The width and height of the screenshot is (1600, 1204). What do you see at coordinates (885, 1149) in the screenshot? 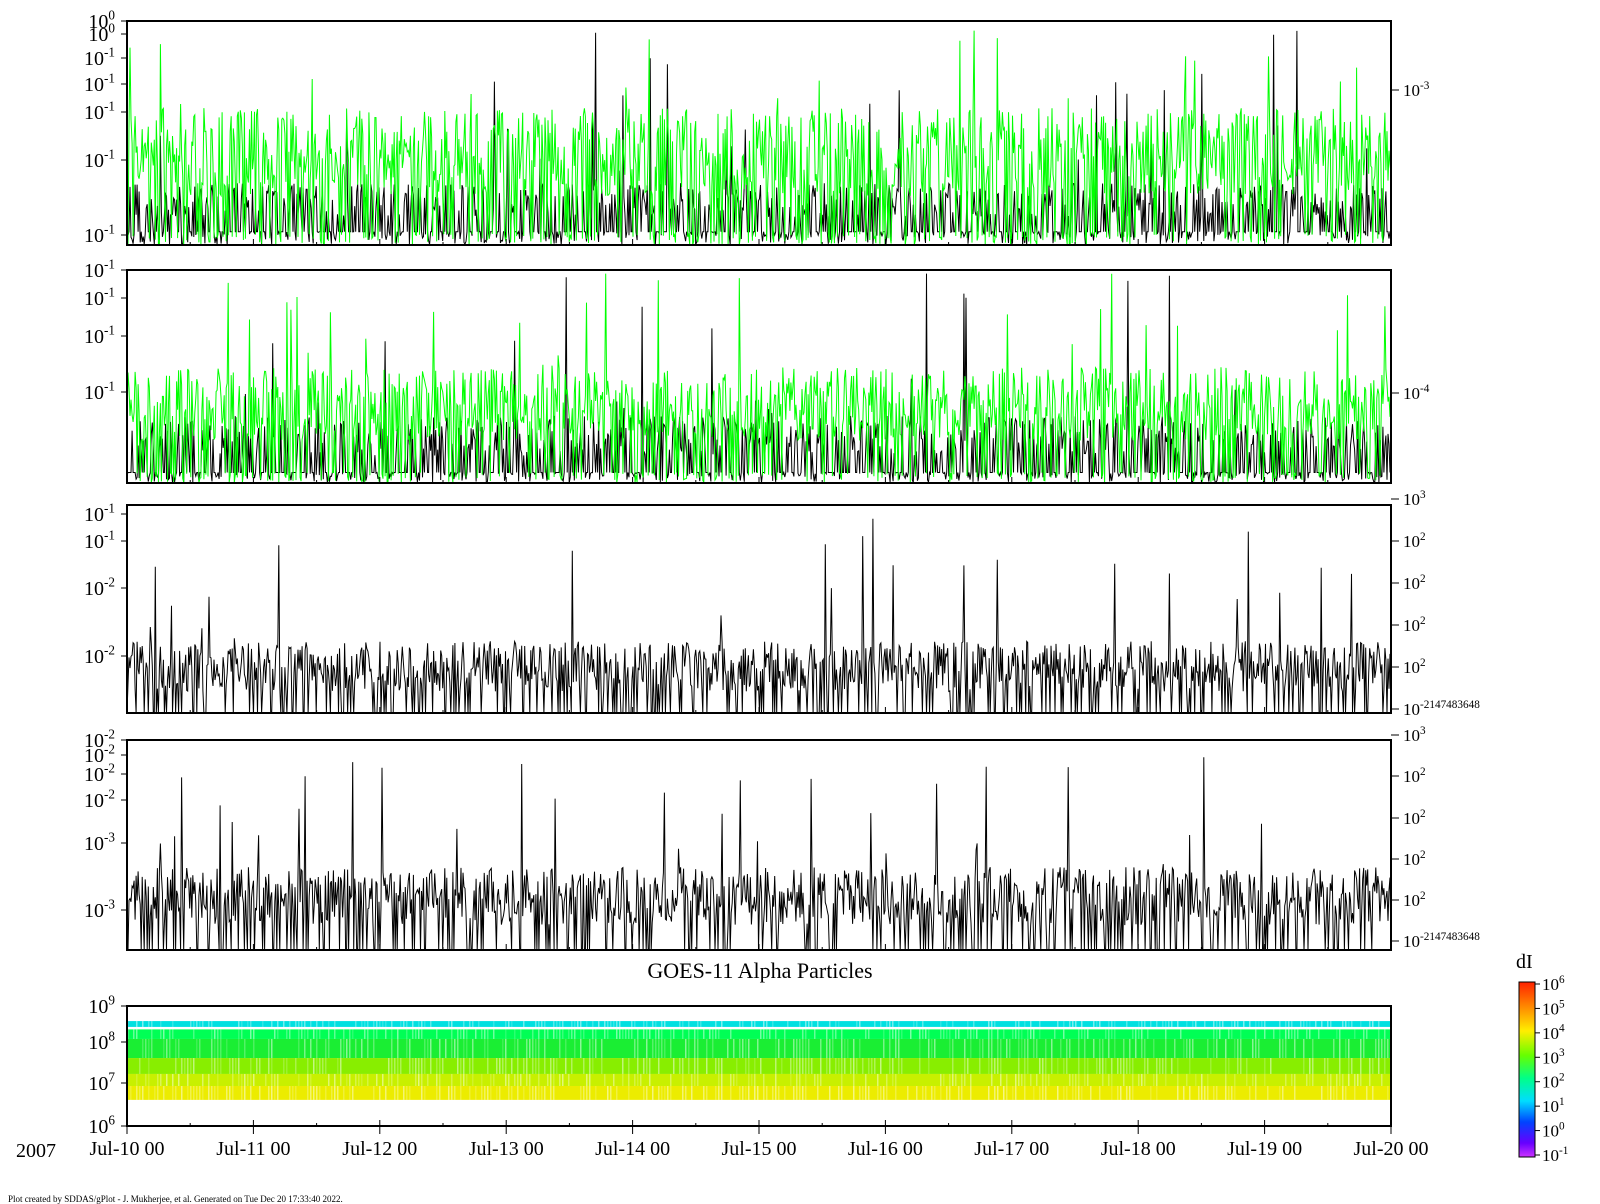
I see `x-axis-tick-label: Jul-16 00` at bounding box center [885, 1149].